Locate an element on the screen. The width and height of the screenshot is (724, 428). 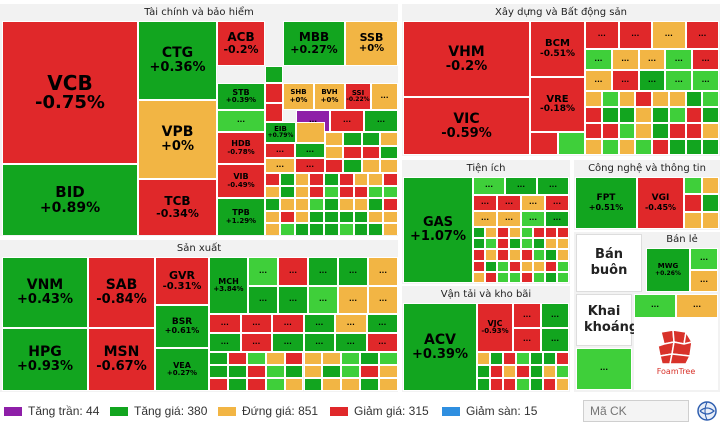
stock-tile-sab: SAB -0.84% is located at coordinates (121, 292).